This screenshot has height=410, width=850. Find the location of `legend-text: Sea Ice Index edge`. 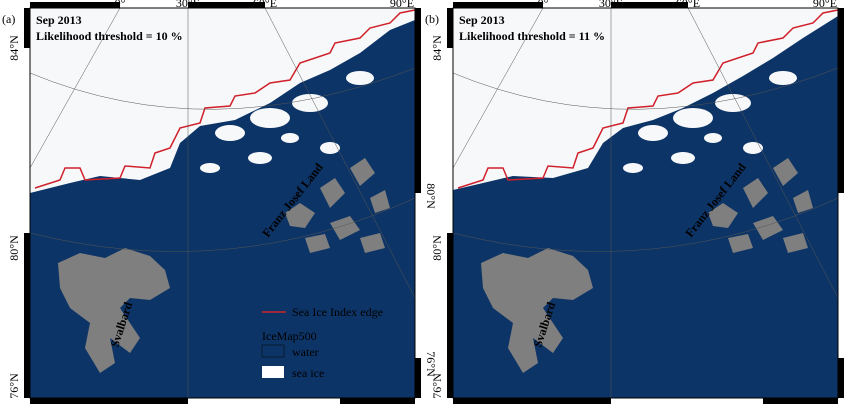

legend-text: Sea Ice Index edge is located at coordinates (337, 312).